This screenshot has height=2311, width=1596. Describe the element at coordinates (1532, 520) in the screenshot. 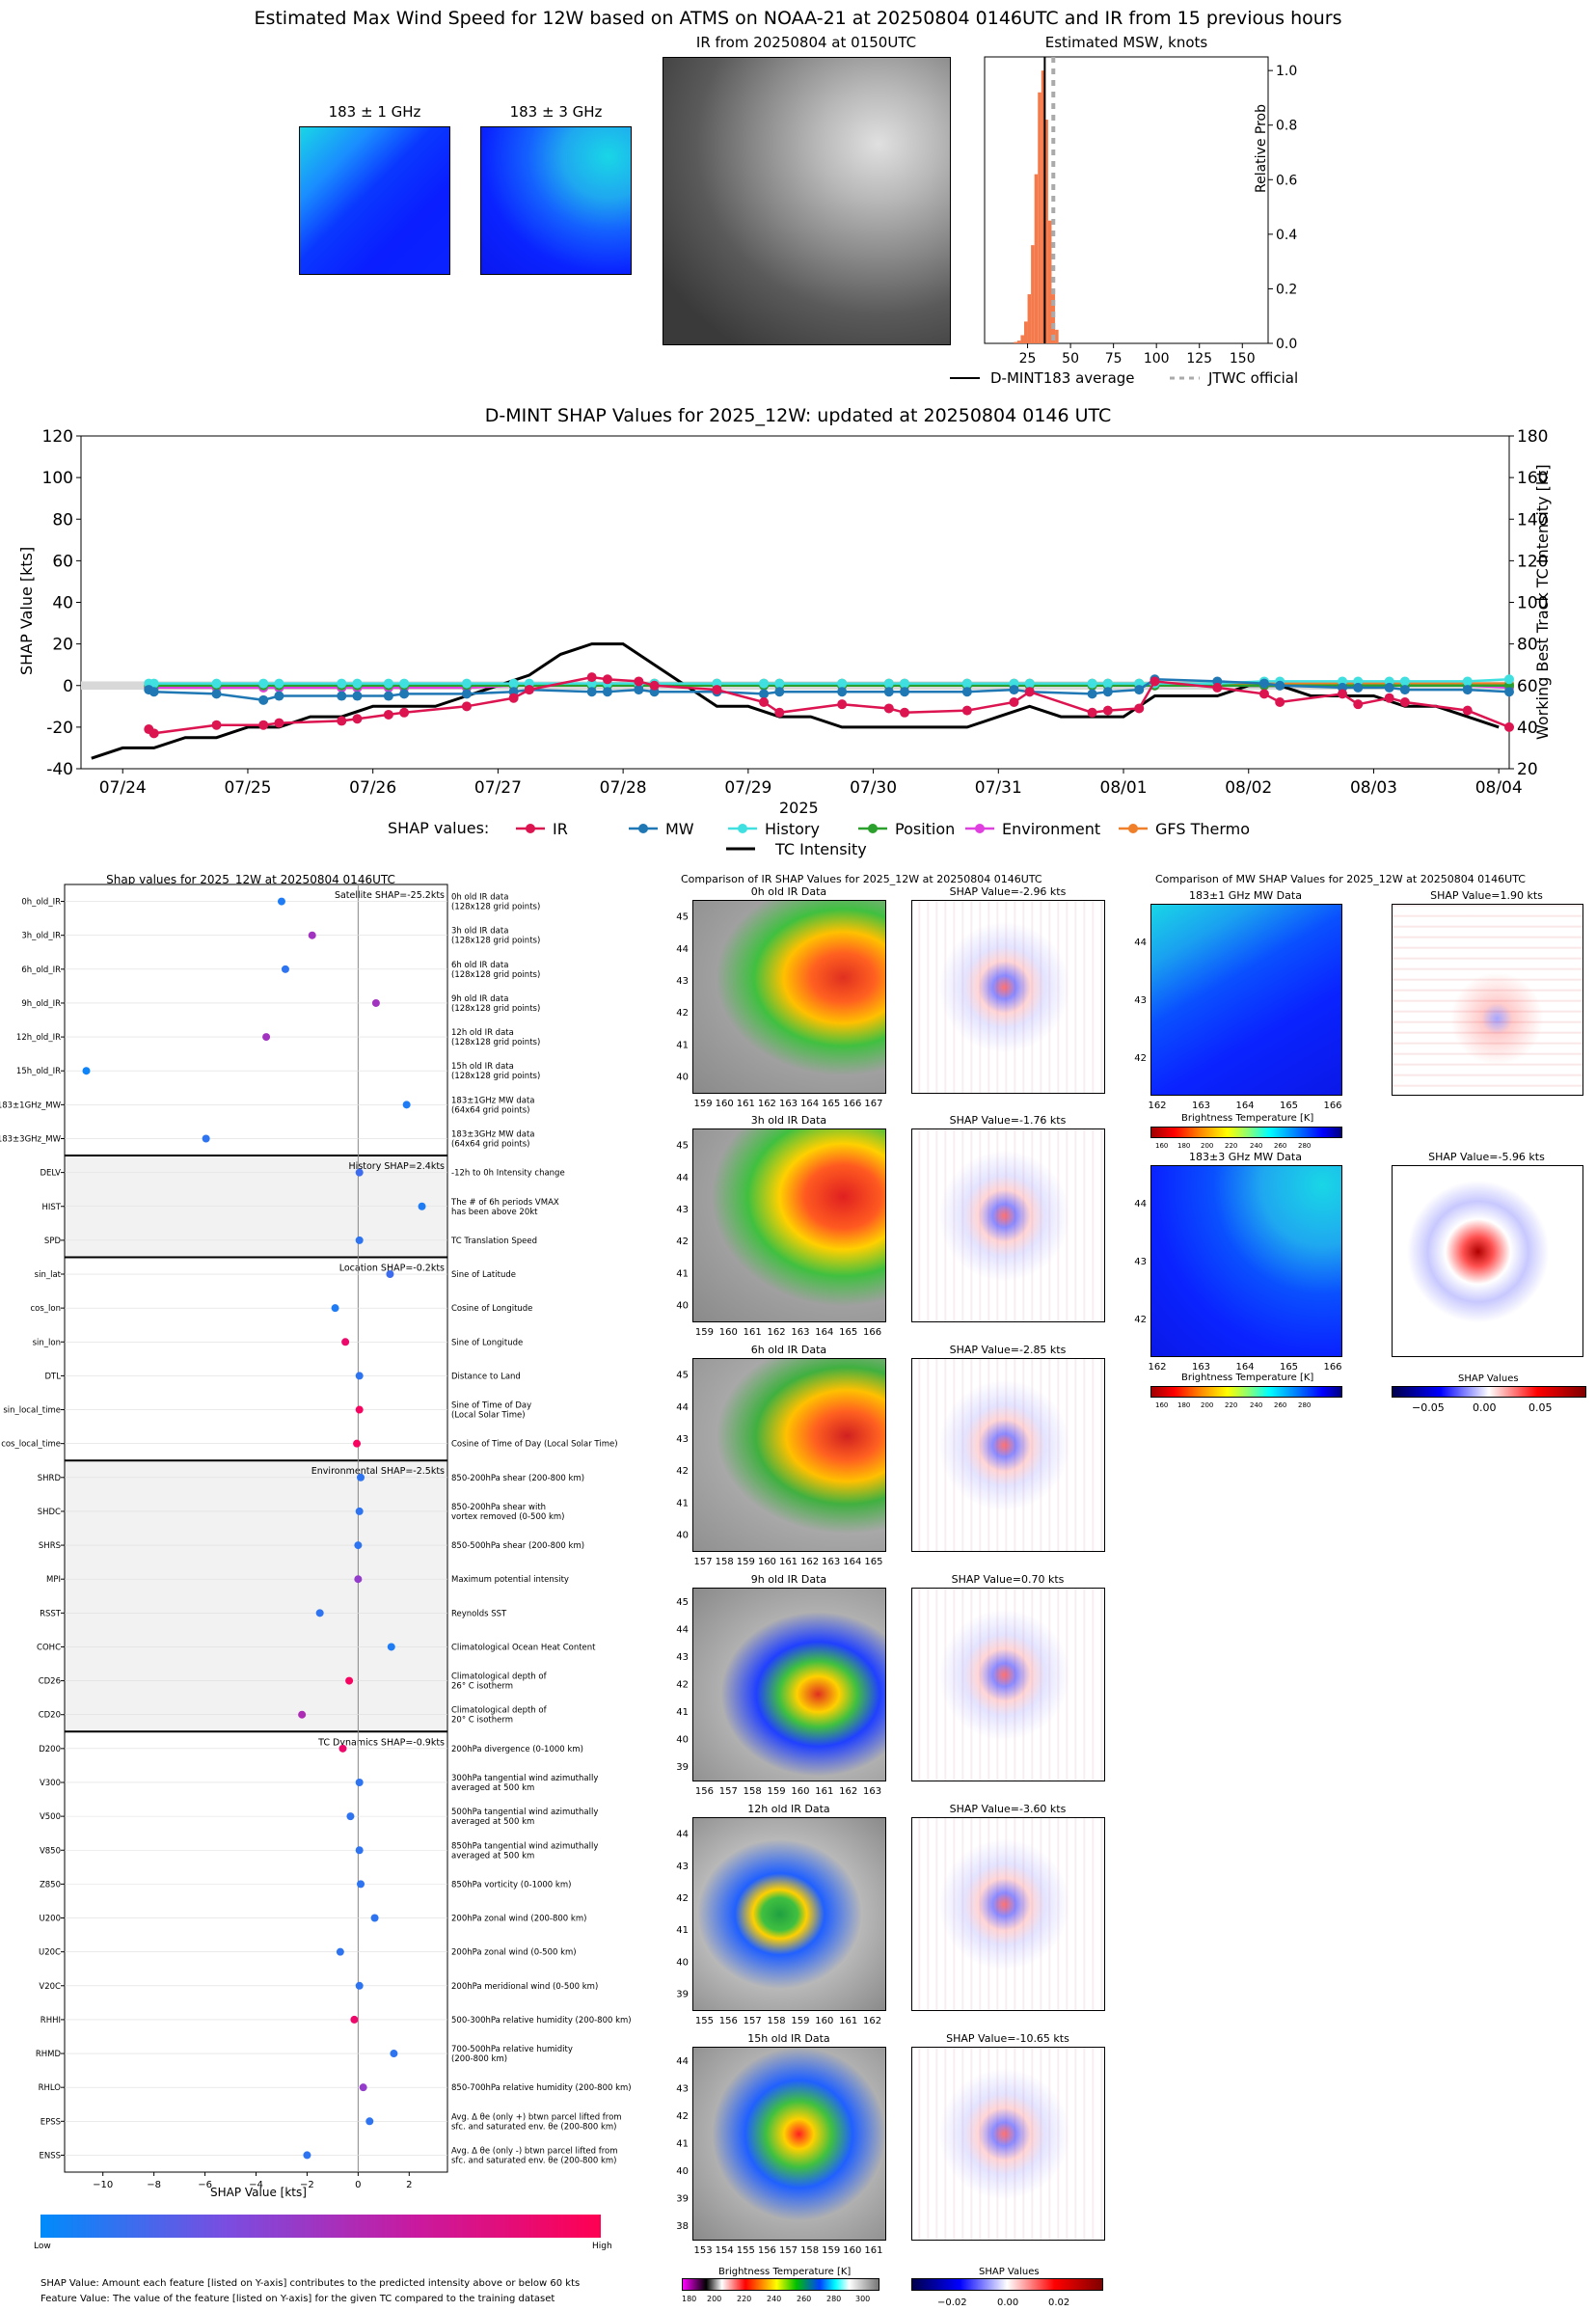

I see `ts-ytick-right-label: 140` at that location.